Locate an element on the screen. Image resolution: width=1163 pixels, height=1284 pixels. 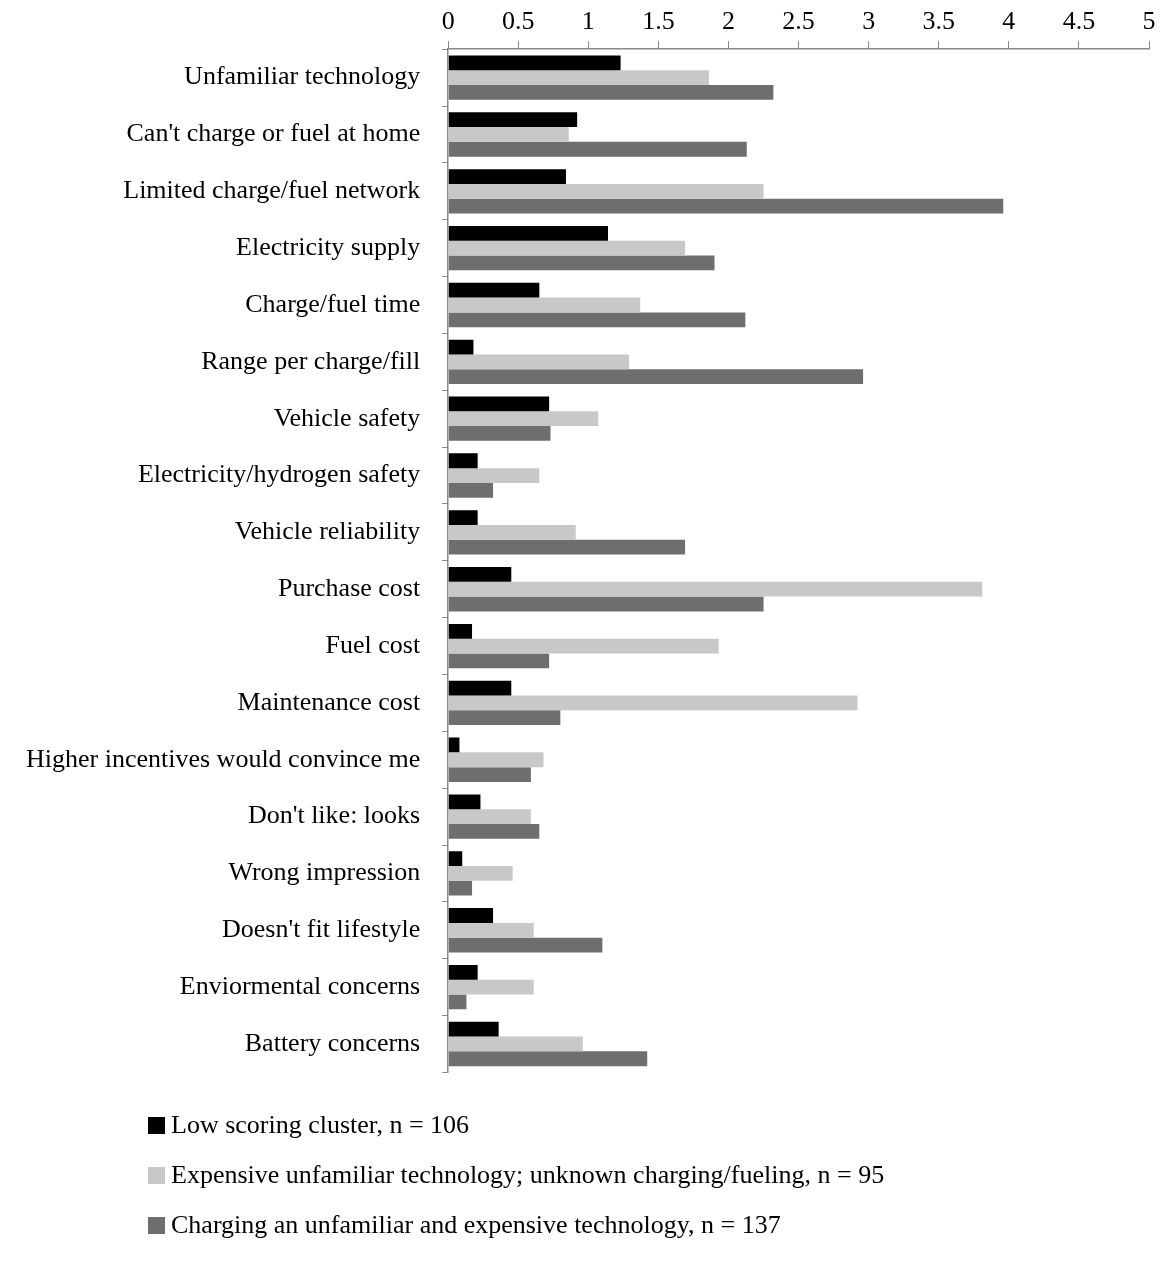
x-tick-label: 0.5 is located at coordinates (518, 21).